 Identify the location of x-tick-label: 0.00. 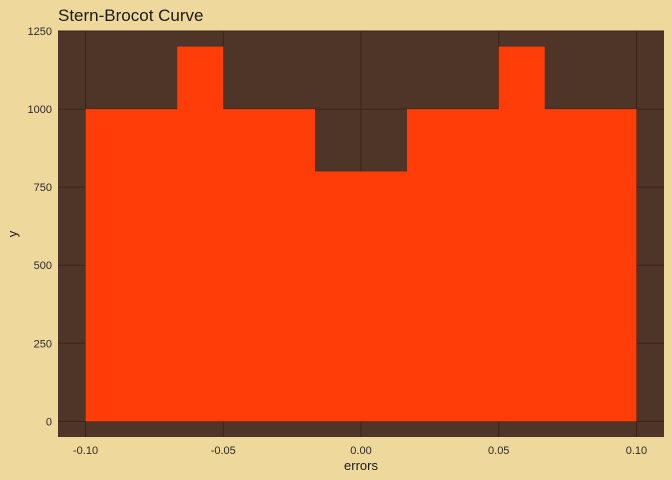
(360, 451).